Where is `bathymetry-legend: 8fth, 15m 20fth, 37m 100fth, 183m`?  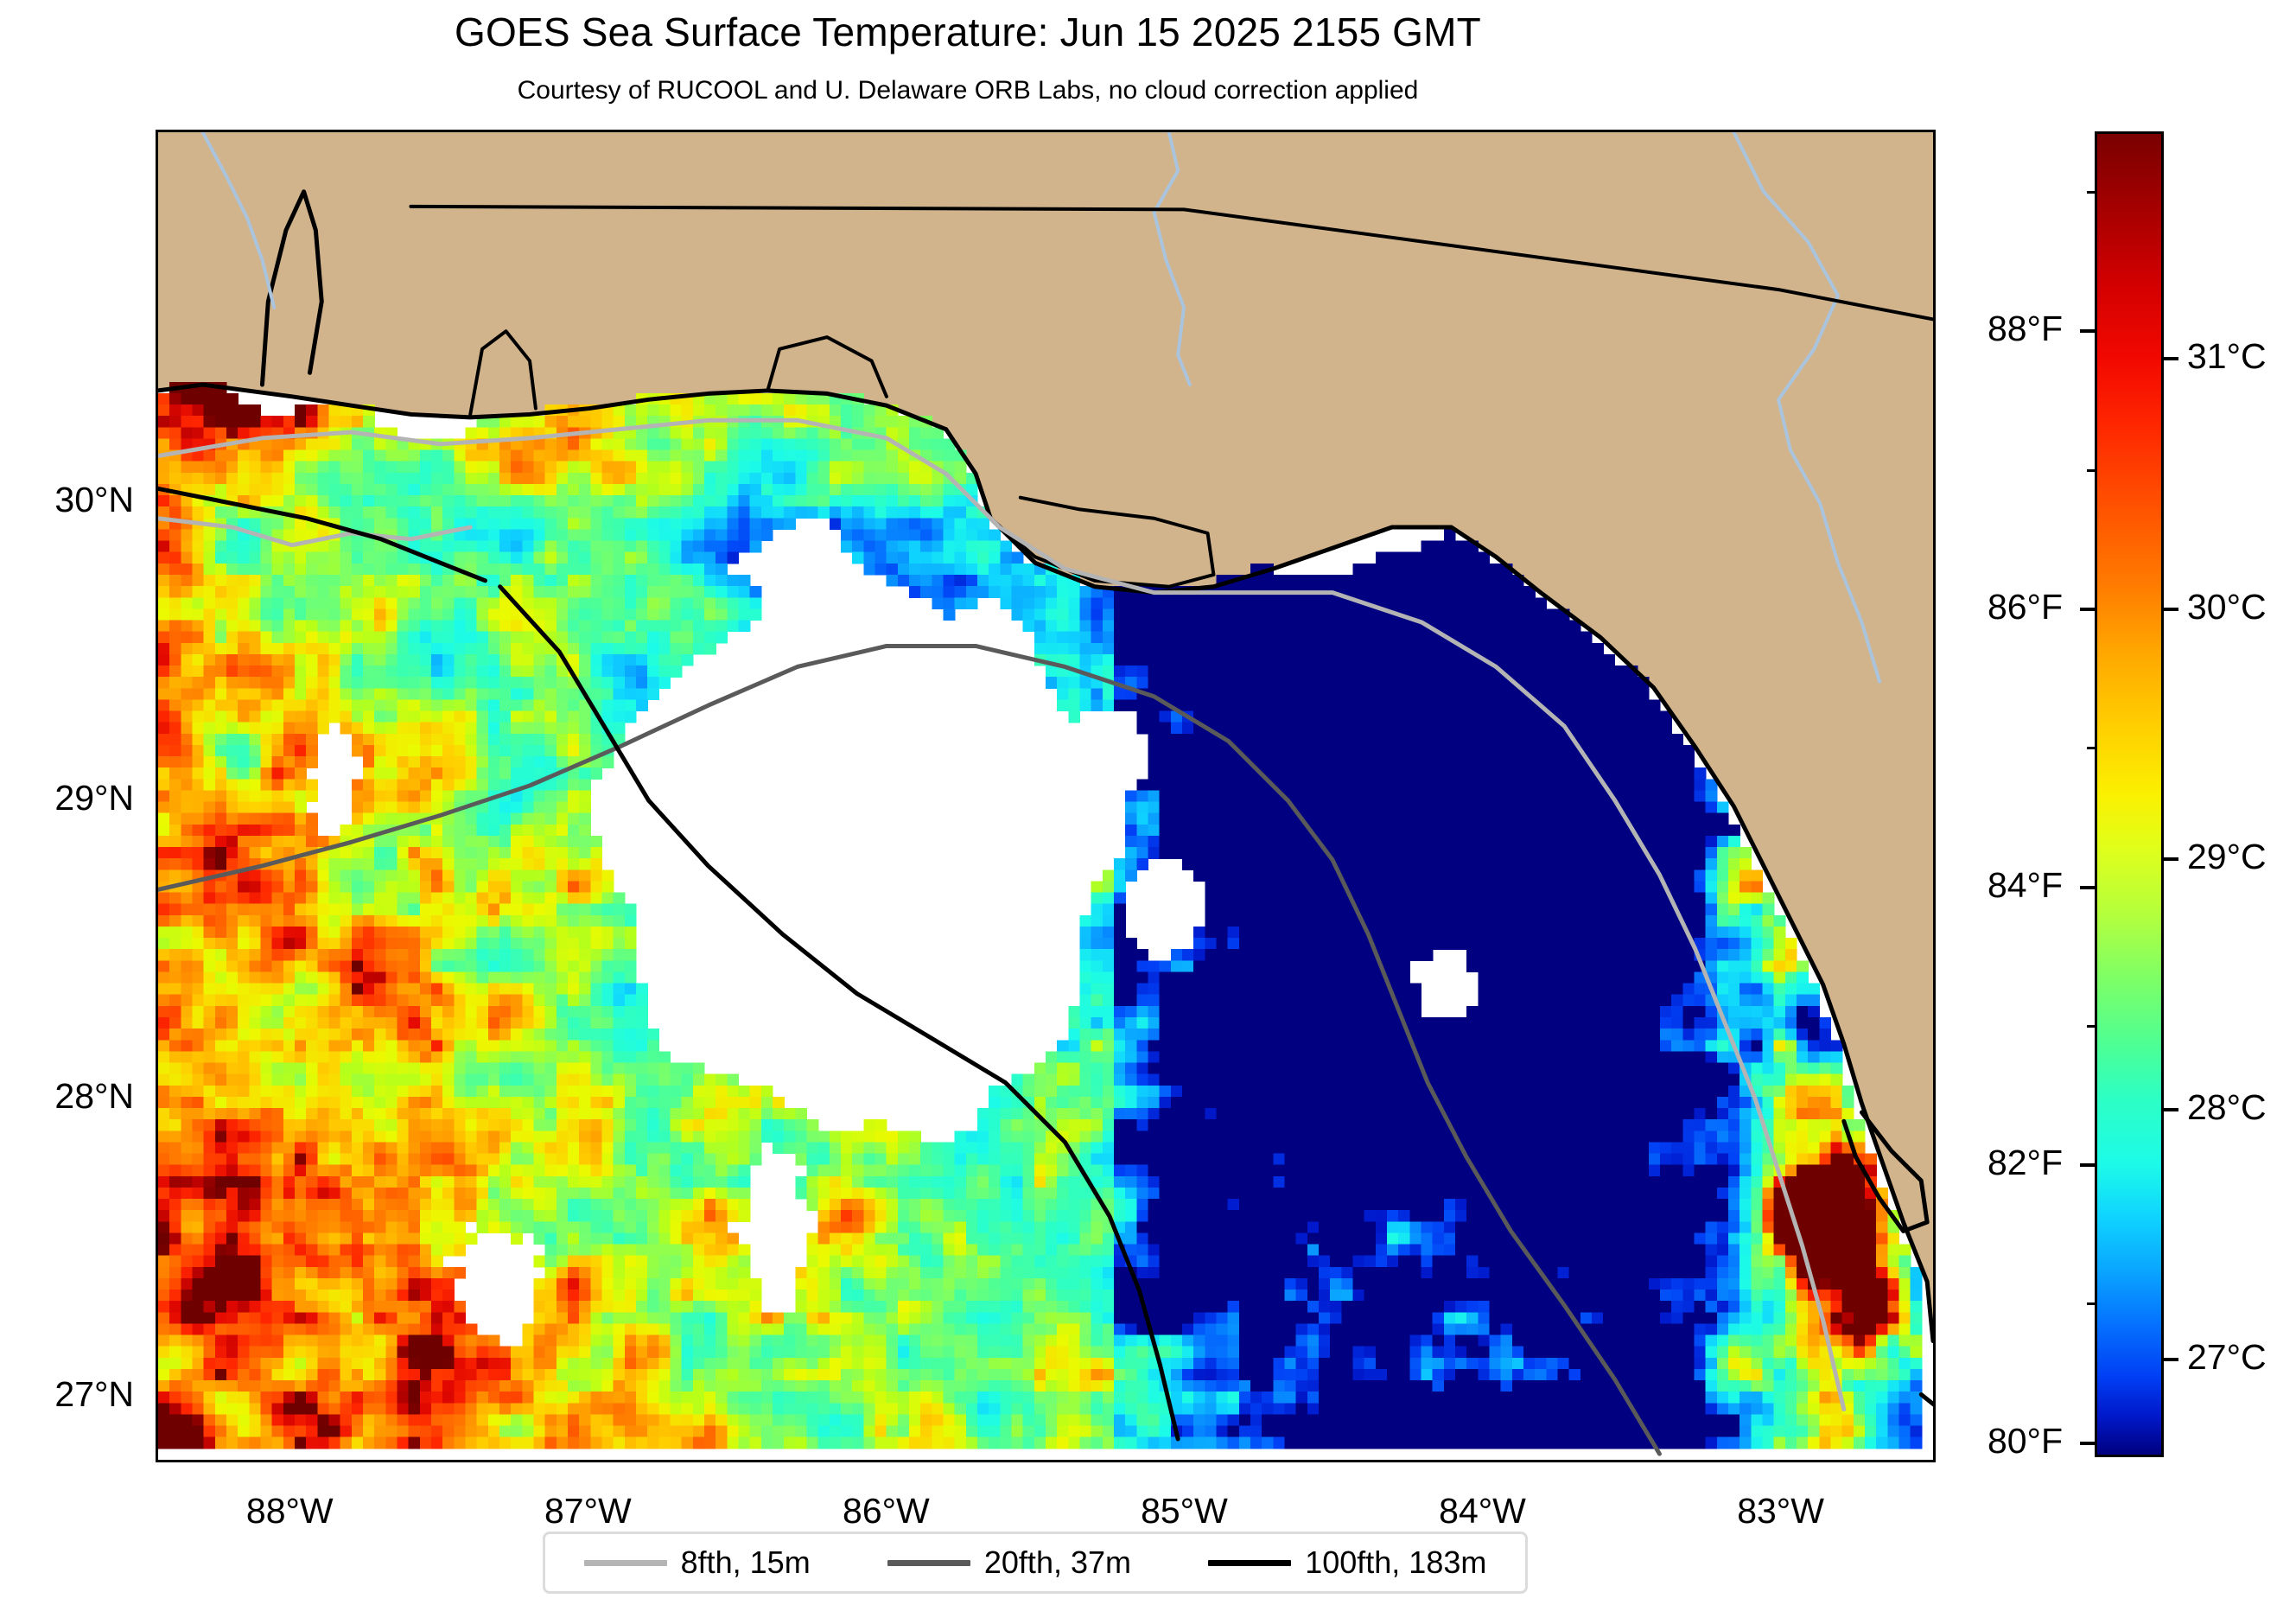
bathymetry-legend: 8fth, 15m 20fth, 37m 100fth, 183m is located at coordinates (1035, 1563).